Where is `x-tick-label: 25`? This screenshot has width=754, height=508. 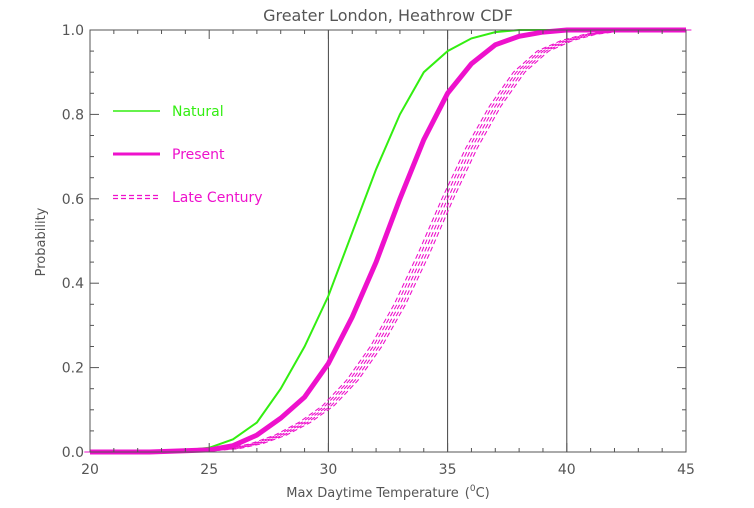 x-tick-label: 25 is located at coordinates (209, 470).